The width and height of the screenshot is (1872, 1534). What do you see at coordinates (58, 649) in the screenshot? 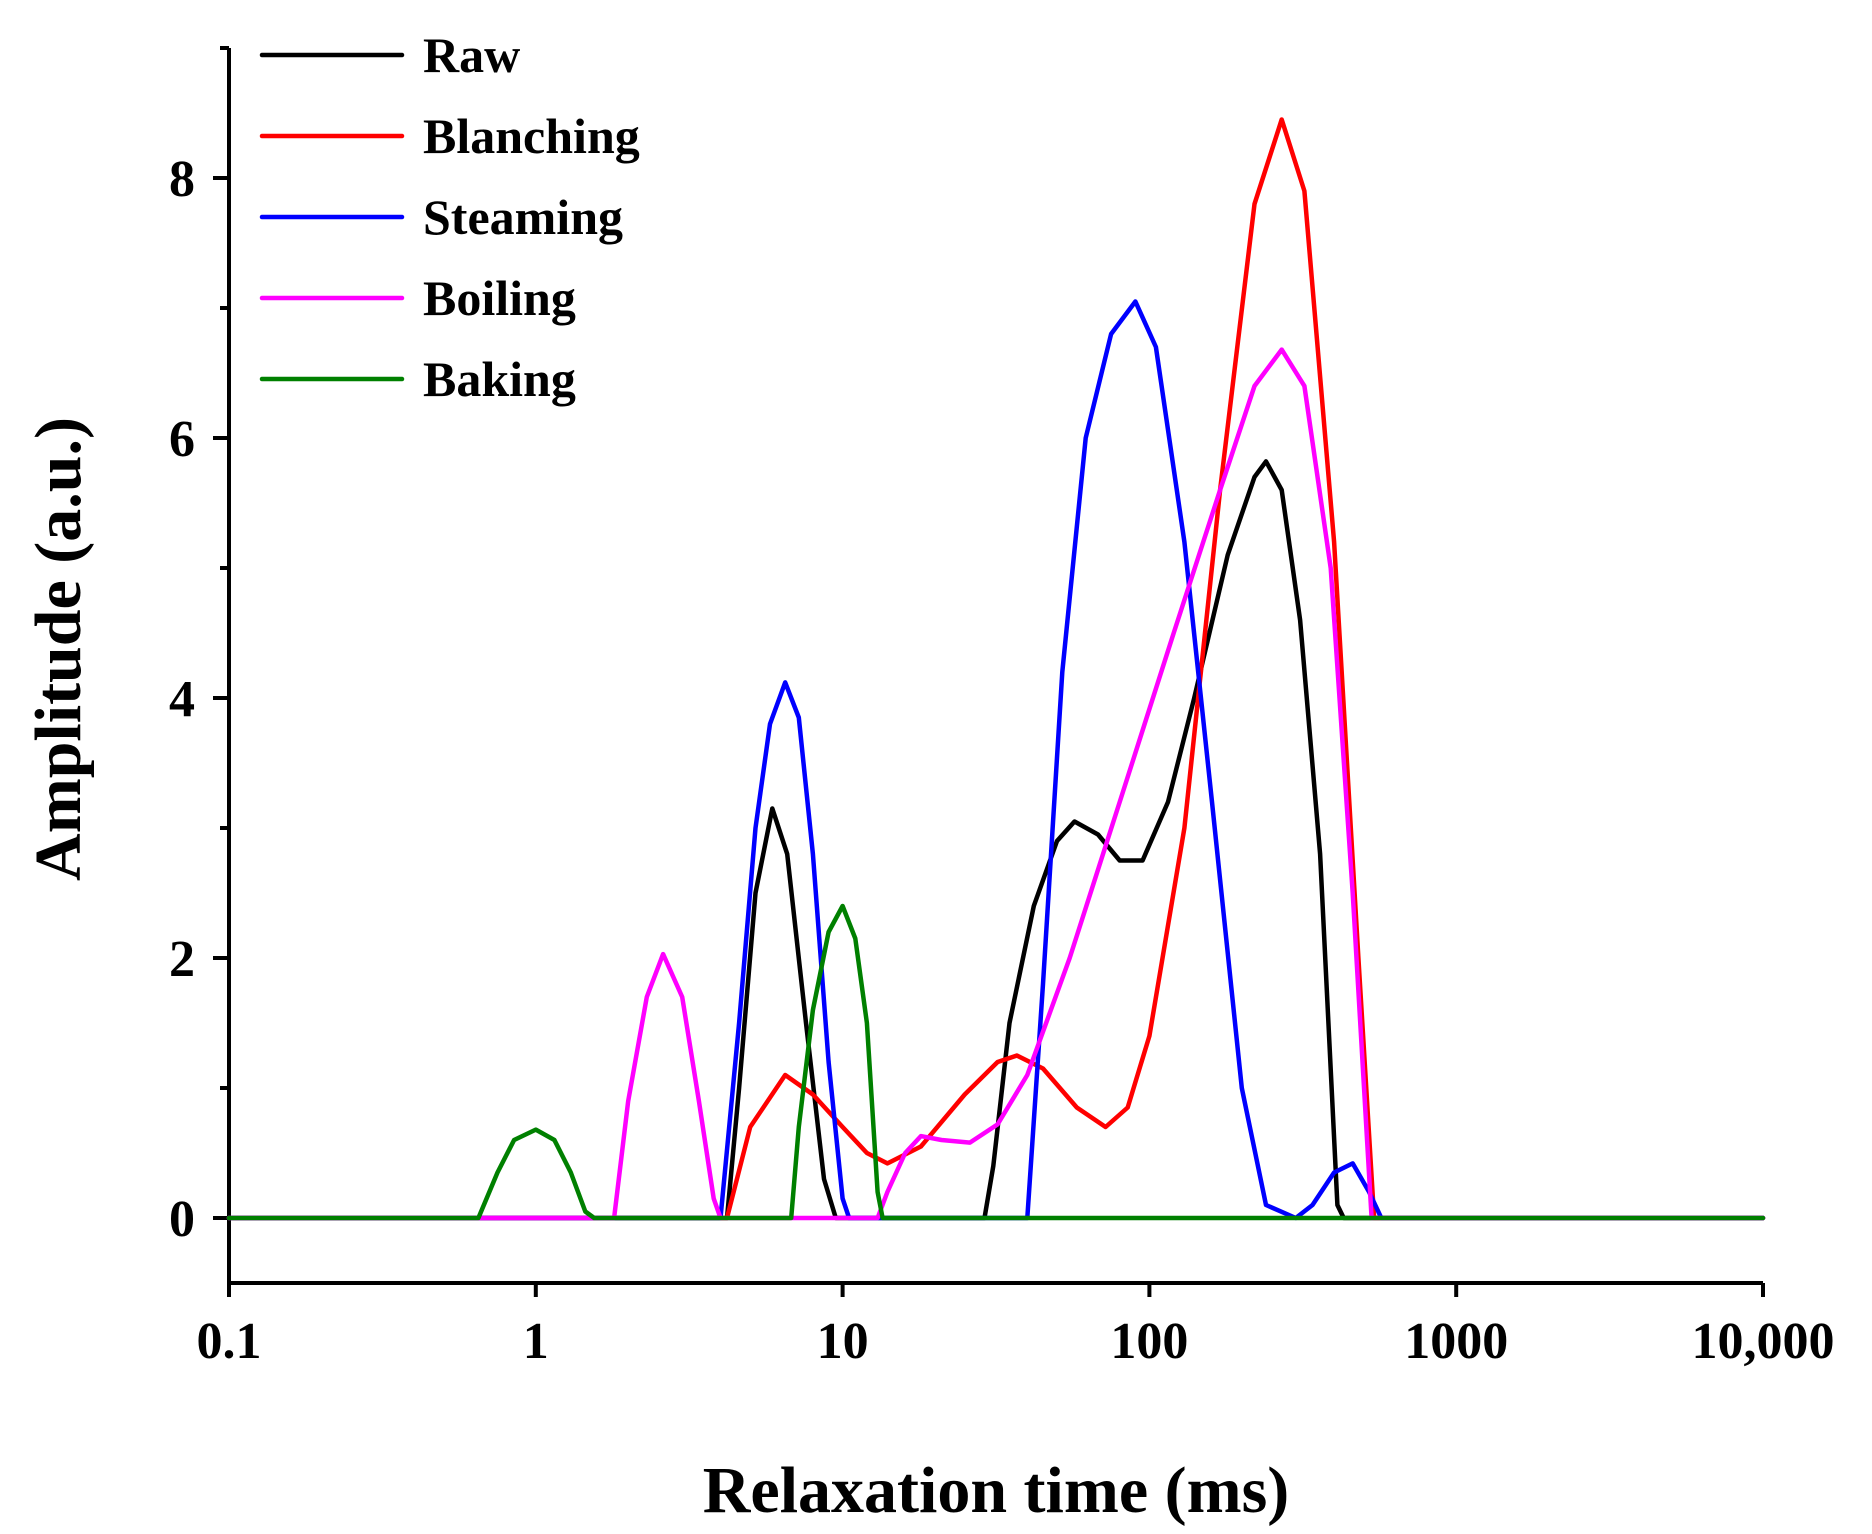
I see `y-axis-title: Amplitude (a.u.)` at bounding box center [58, 649].